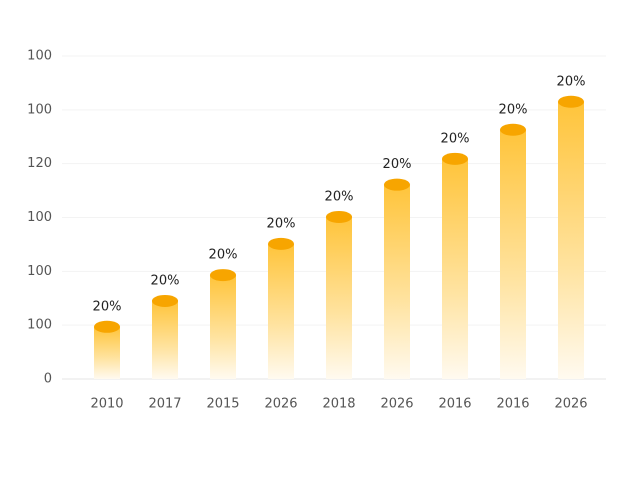 The height and width of the screenshot is (480, 640). What do you see at coordinates (222, 404) in the screenshot?
I see `x-tick-label: 2015` at bounding box center [222, 404].